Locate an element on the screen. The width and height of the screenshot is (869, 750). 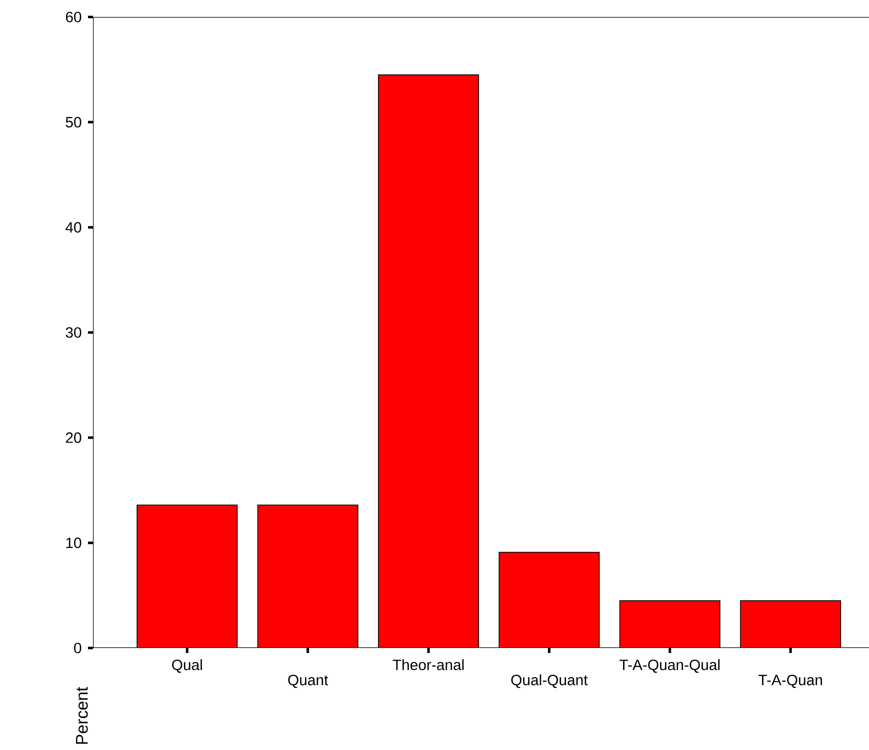
y-tick-label: 10 is located at coordinates (74, 542).